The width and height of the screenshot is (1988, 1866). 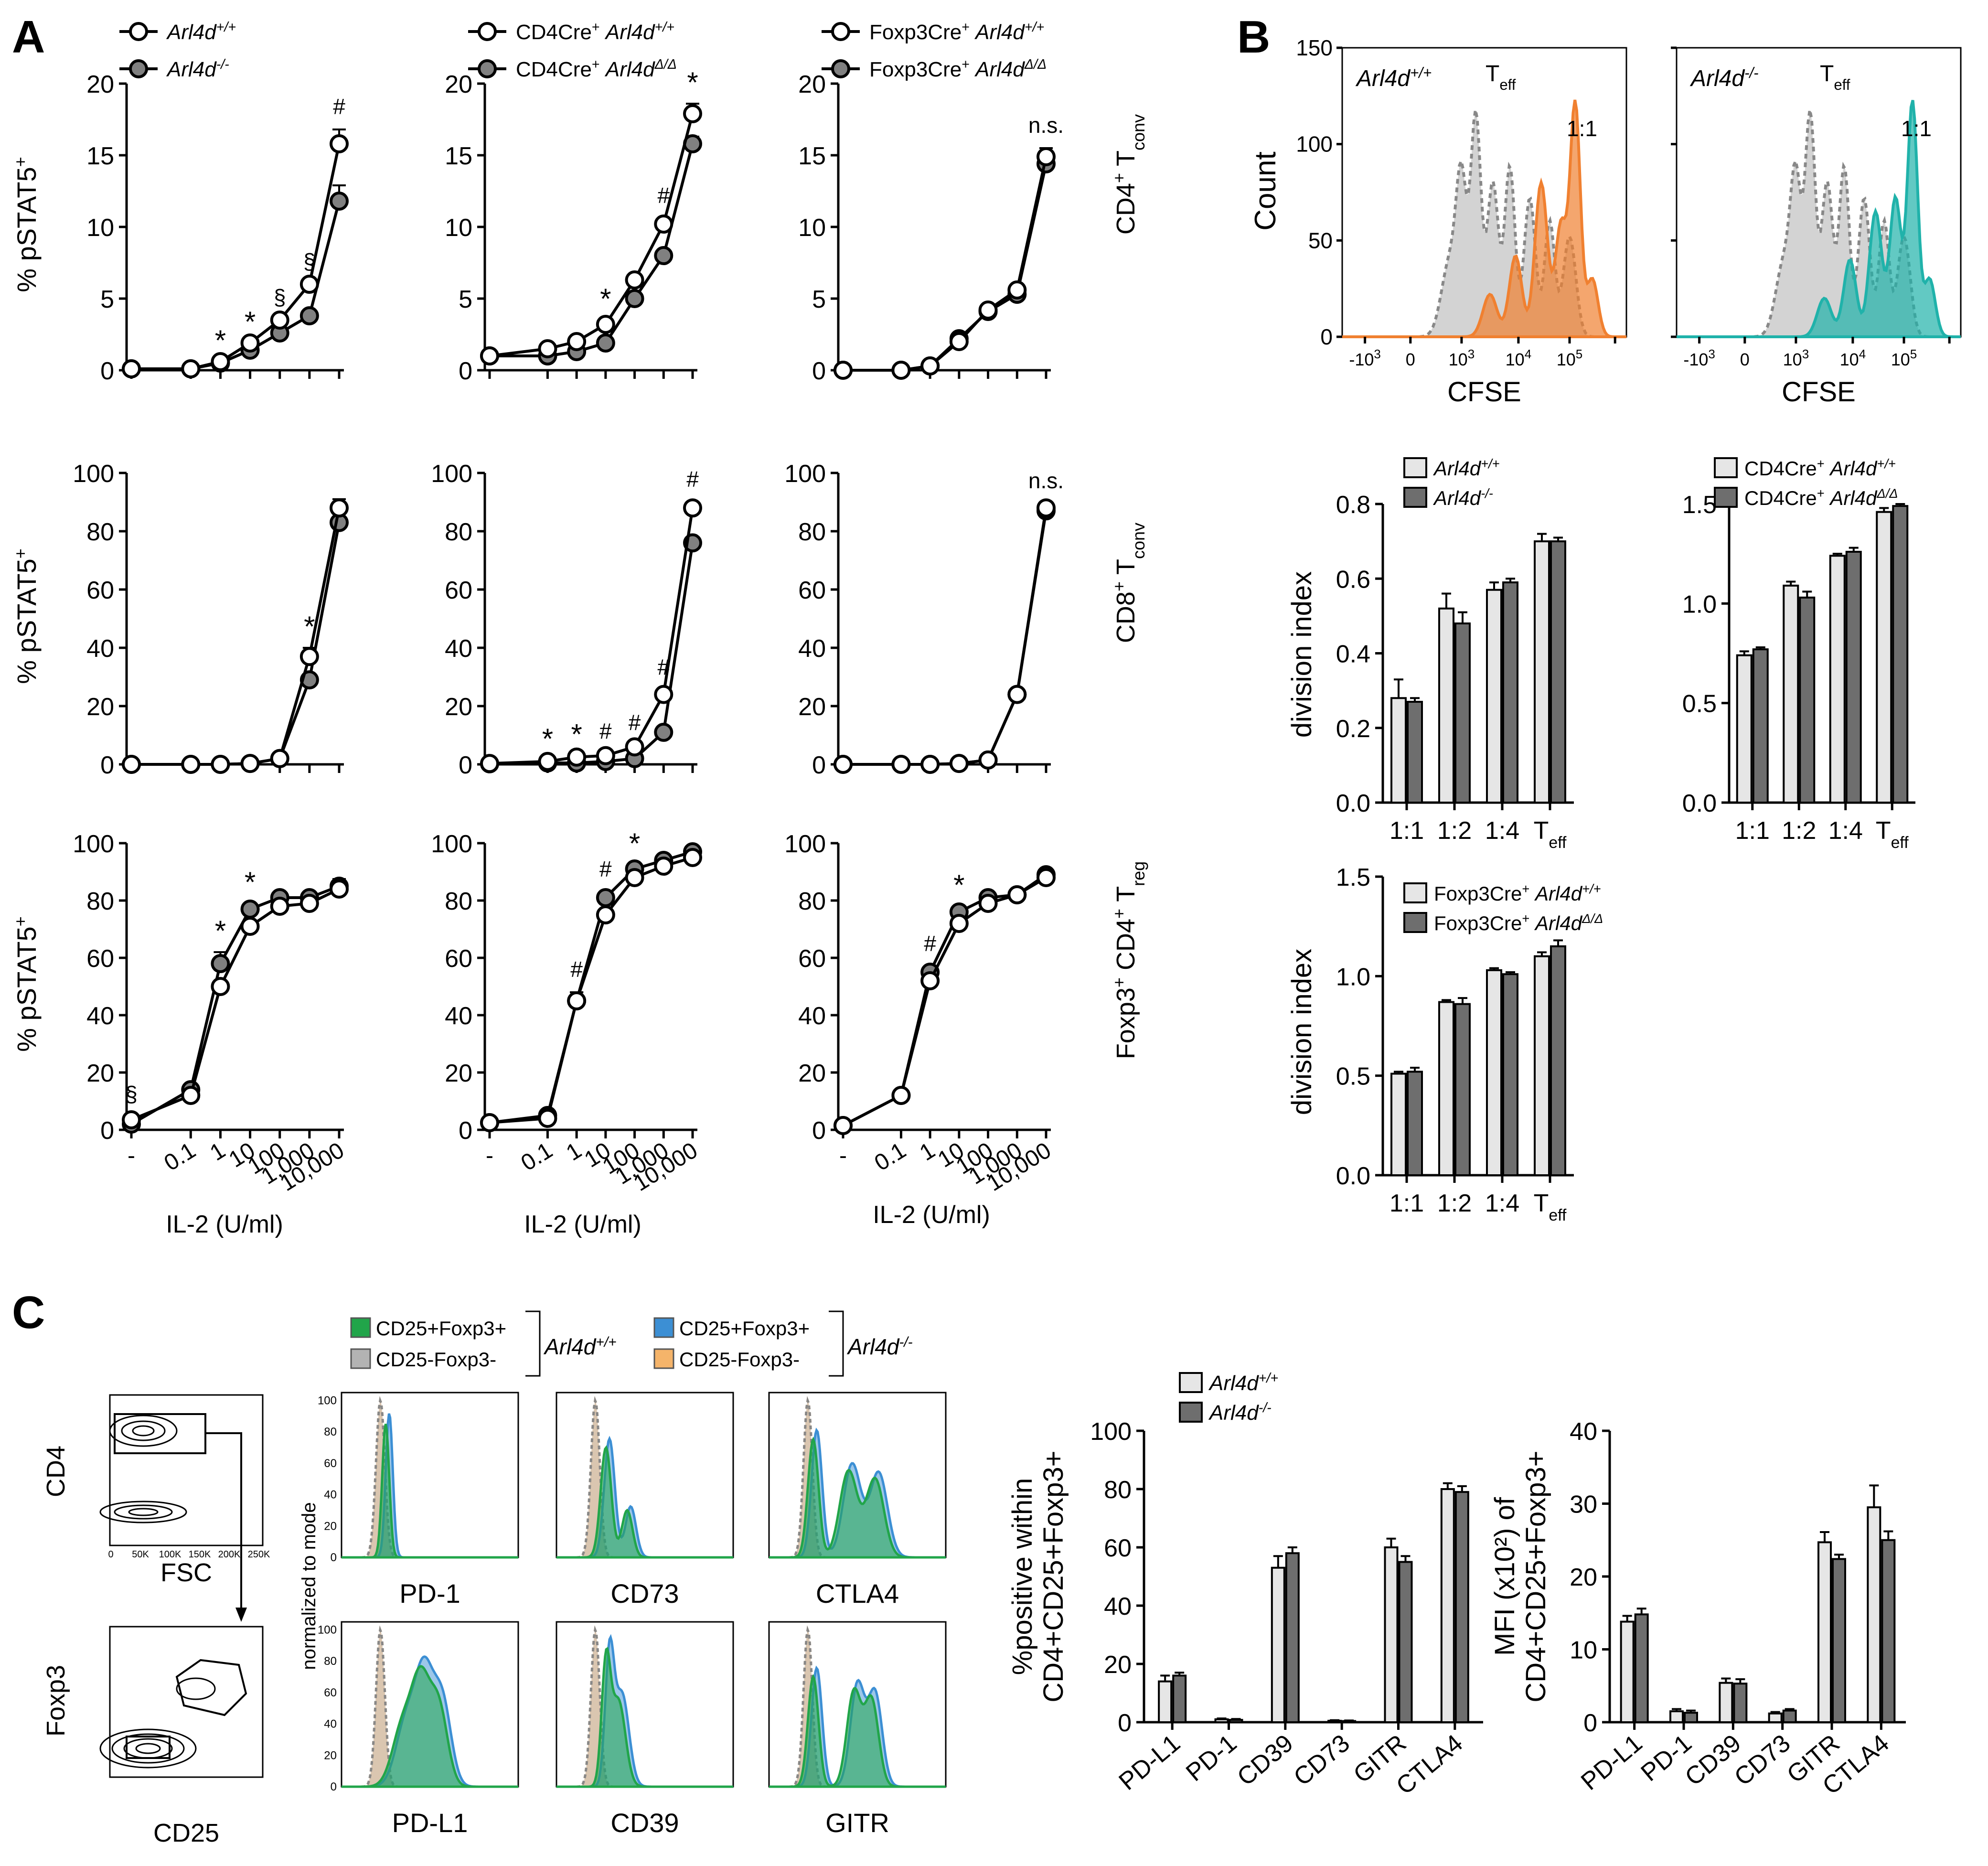 I want to click on significance-label: #, so click(x=663, y=666).